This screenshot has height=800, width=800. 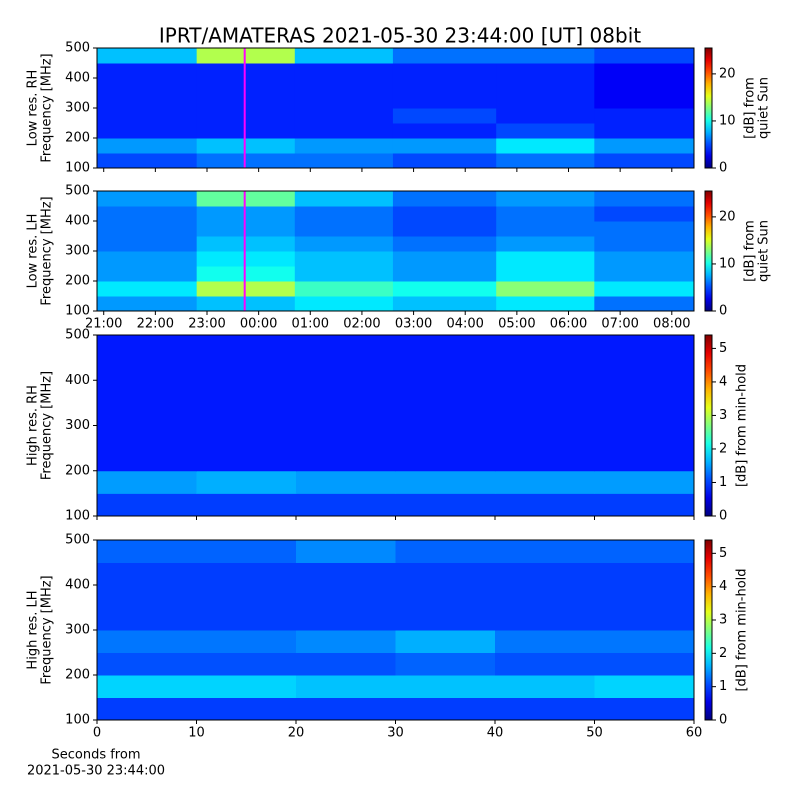 I want to click on x-tick-label: 08:00, so click(x=671, y=324).